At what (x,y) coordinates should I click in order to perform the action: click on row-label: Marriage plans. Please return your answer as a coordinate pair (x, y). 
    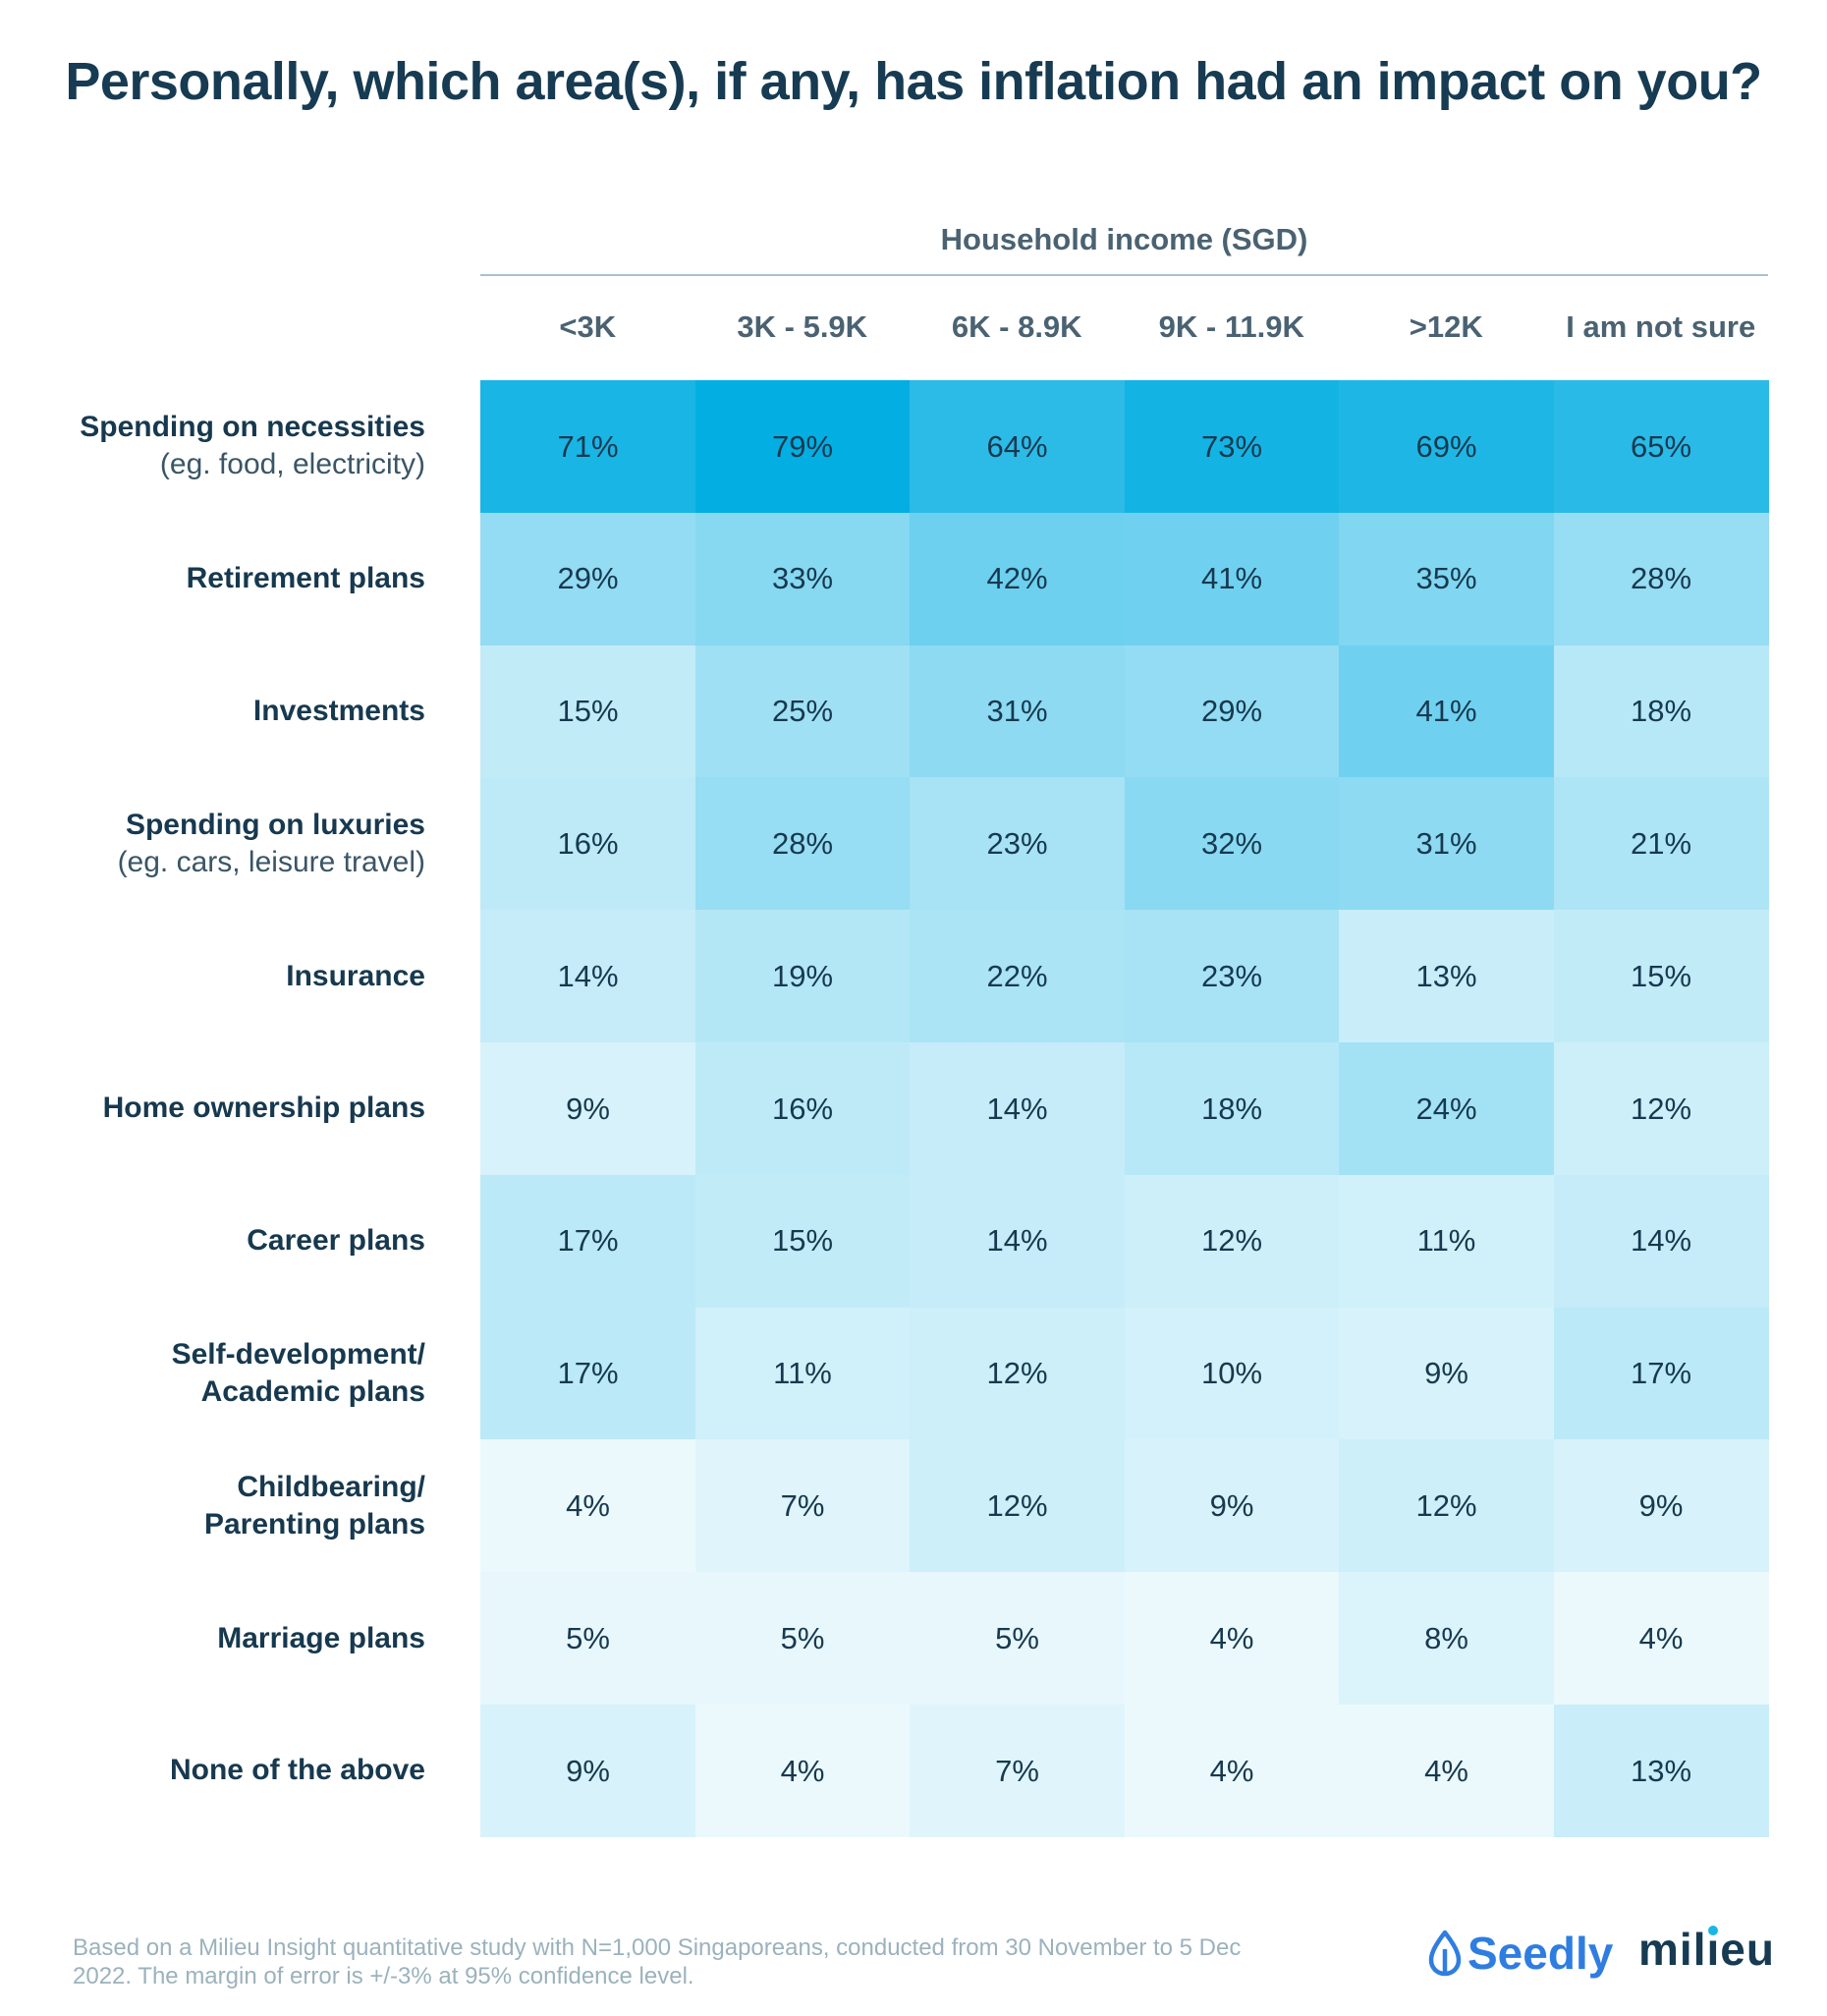
    Looking at the image, I should click on (219, 1638).